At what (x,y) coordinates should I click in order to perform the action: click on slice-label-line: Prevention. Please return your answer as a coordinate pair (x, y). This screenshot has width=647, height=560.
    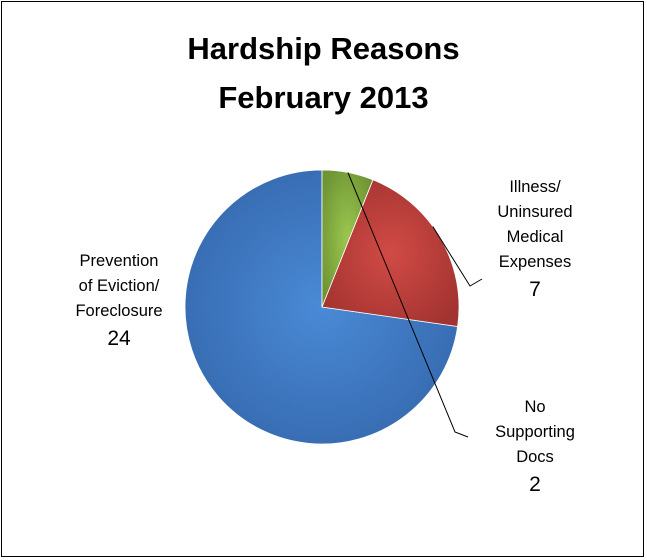
    Looking at the image, I should click on (119, 261).